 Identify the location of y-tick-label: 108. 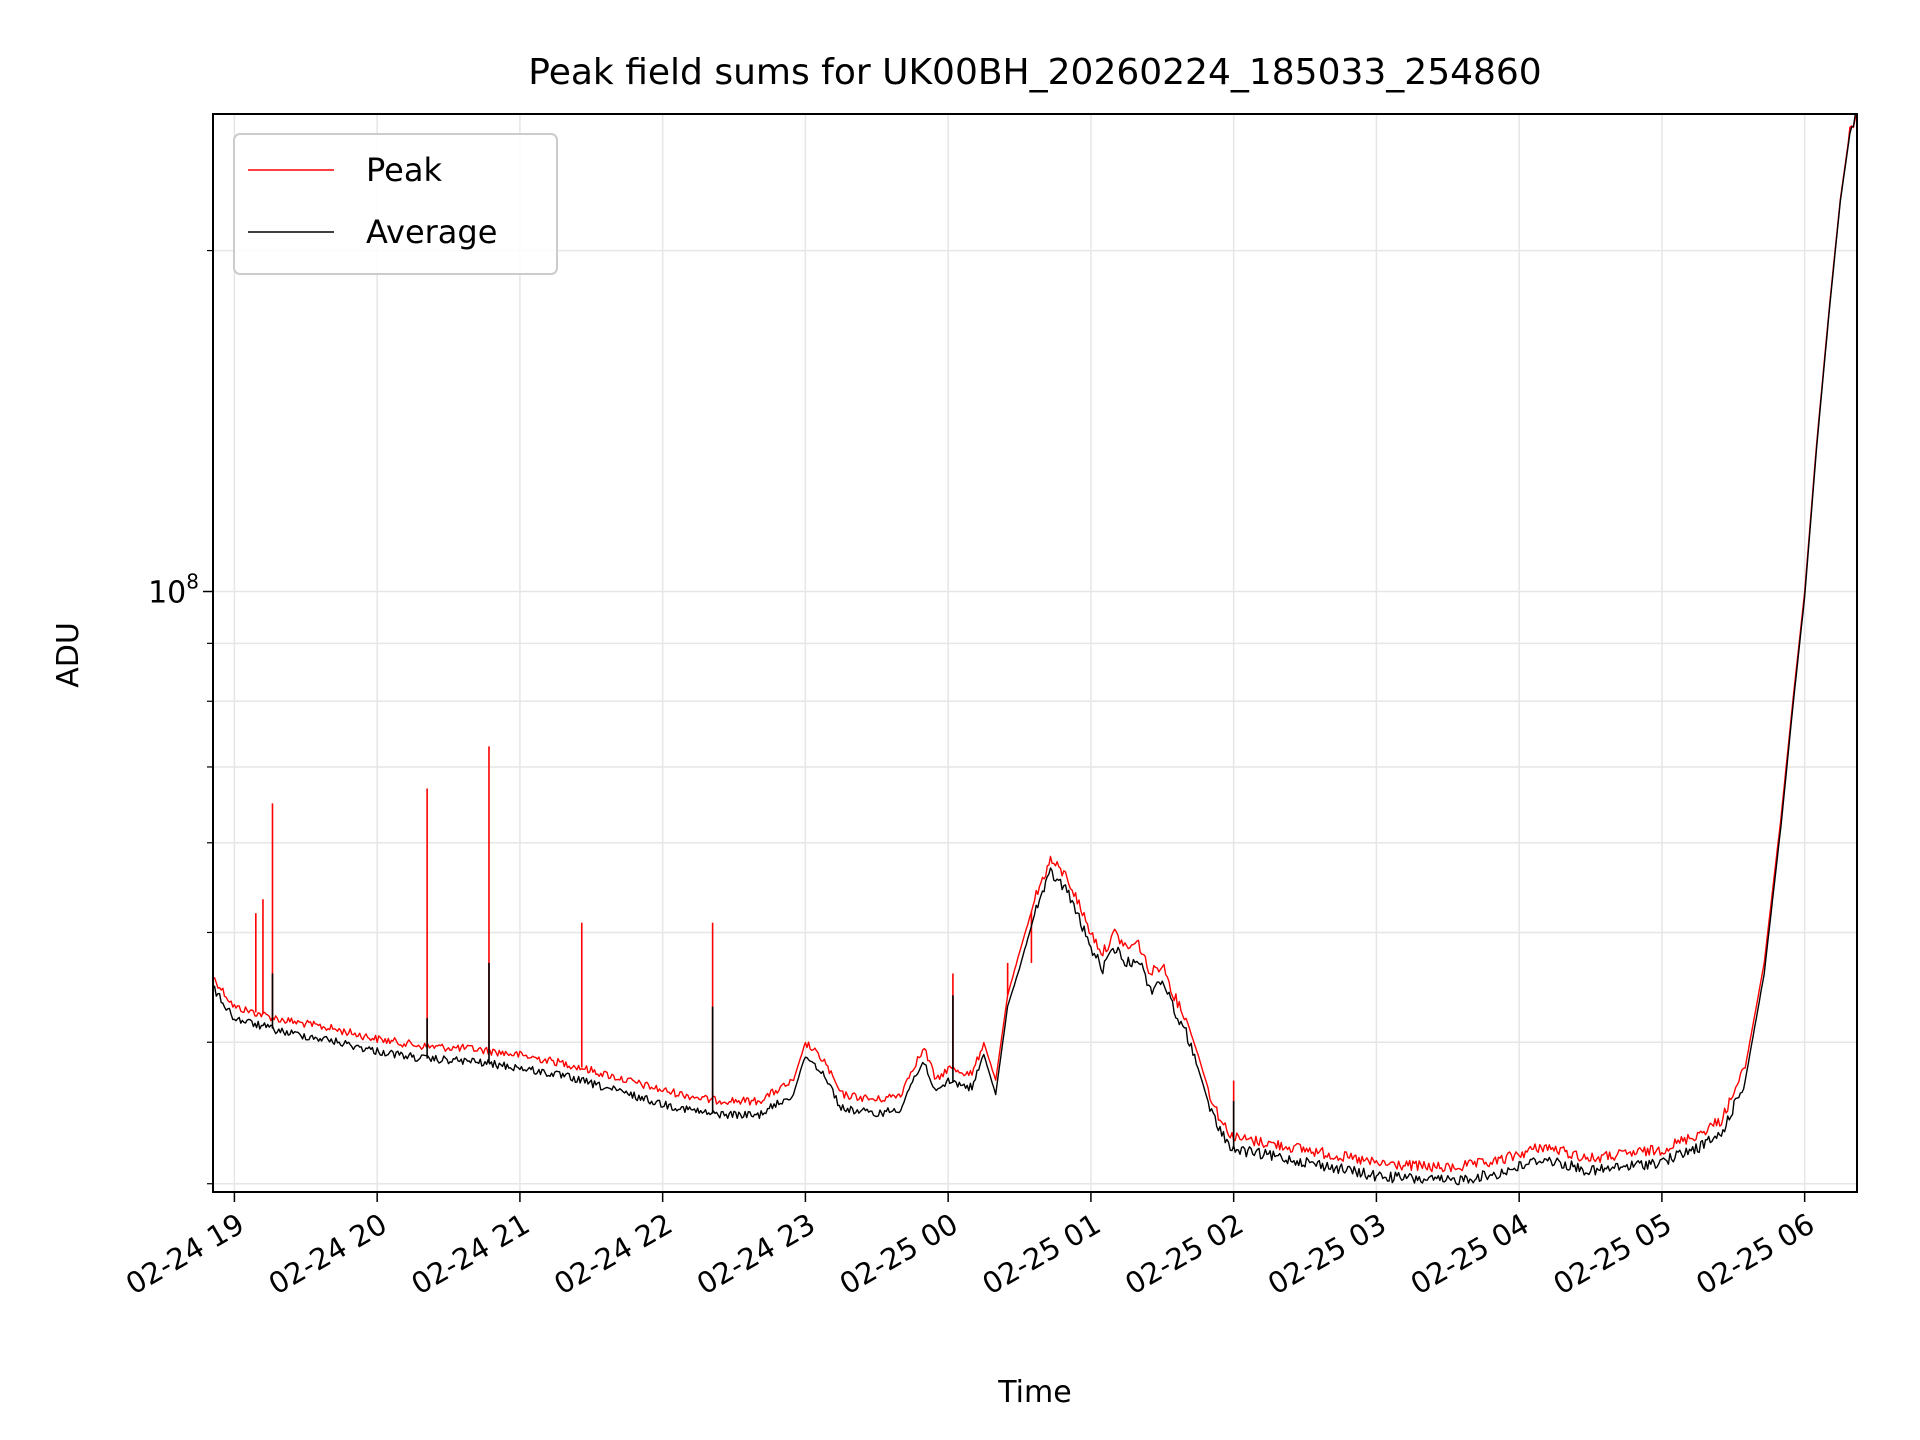
(173, 590).